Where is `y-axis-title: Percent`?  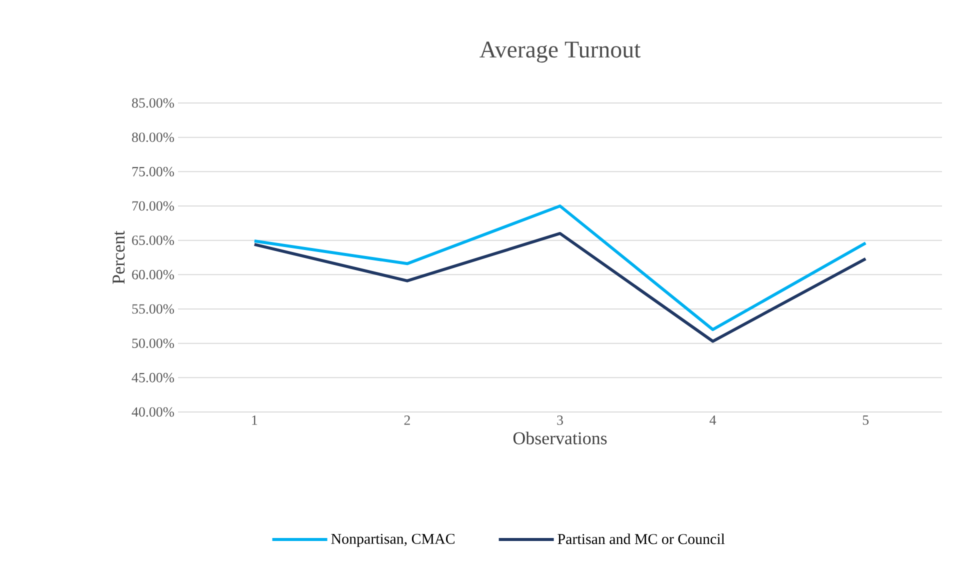
y-axis-title: Percent is located at coordinates (118, 257).